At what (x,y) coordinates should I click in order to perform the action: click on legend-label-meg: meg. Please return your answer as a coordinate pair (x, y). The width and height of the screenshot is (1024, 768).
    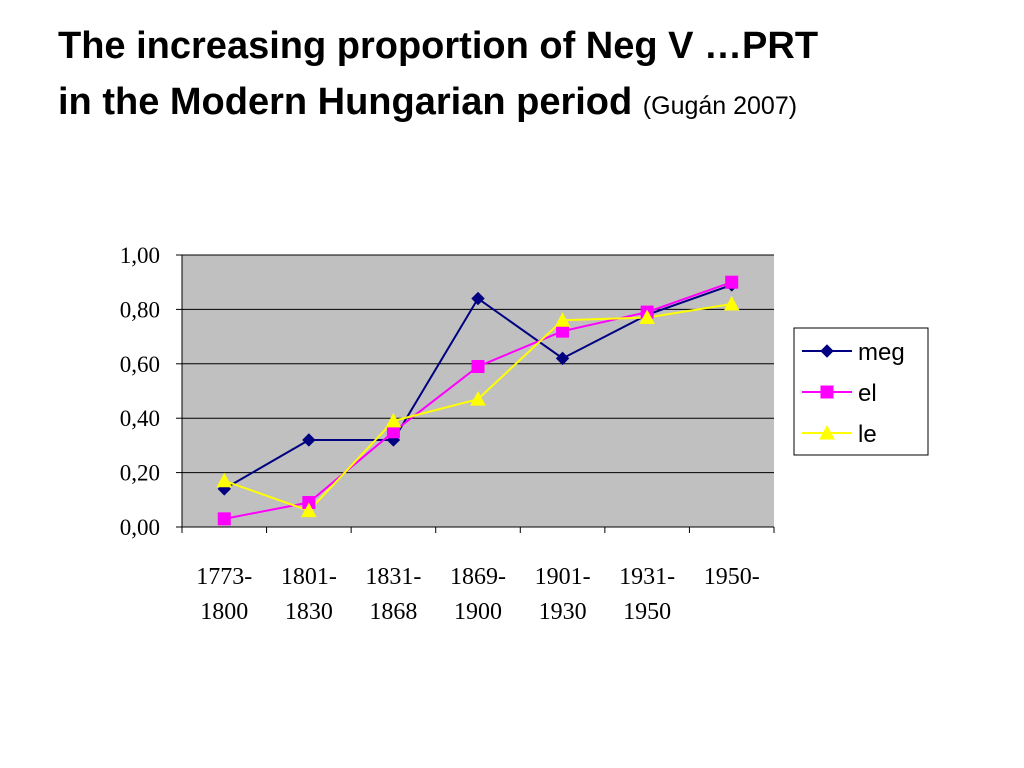
    Looking at the image, I should click on (881, 352).